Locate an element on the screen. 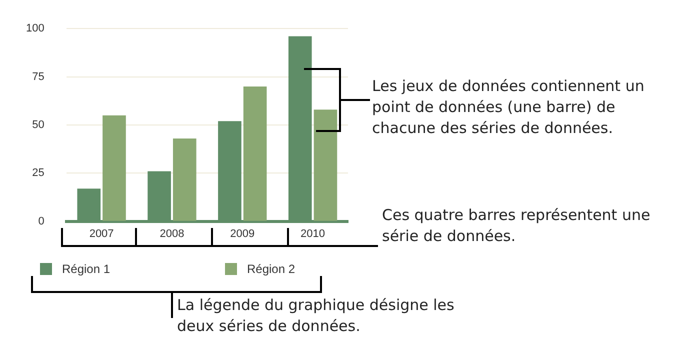  y-tick-label: 100 is located at coordinates (35, 28).